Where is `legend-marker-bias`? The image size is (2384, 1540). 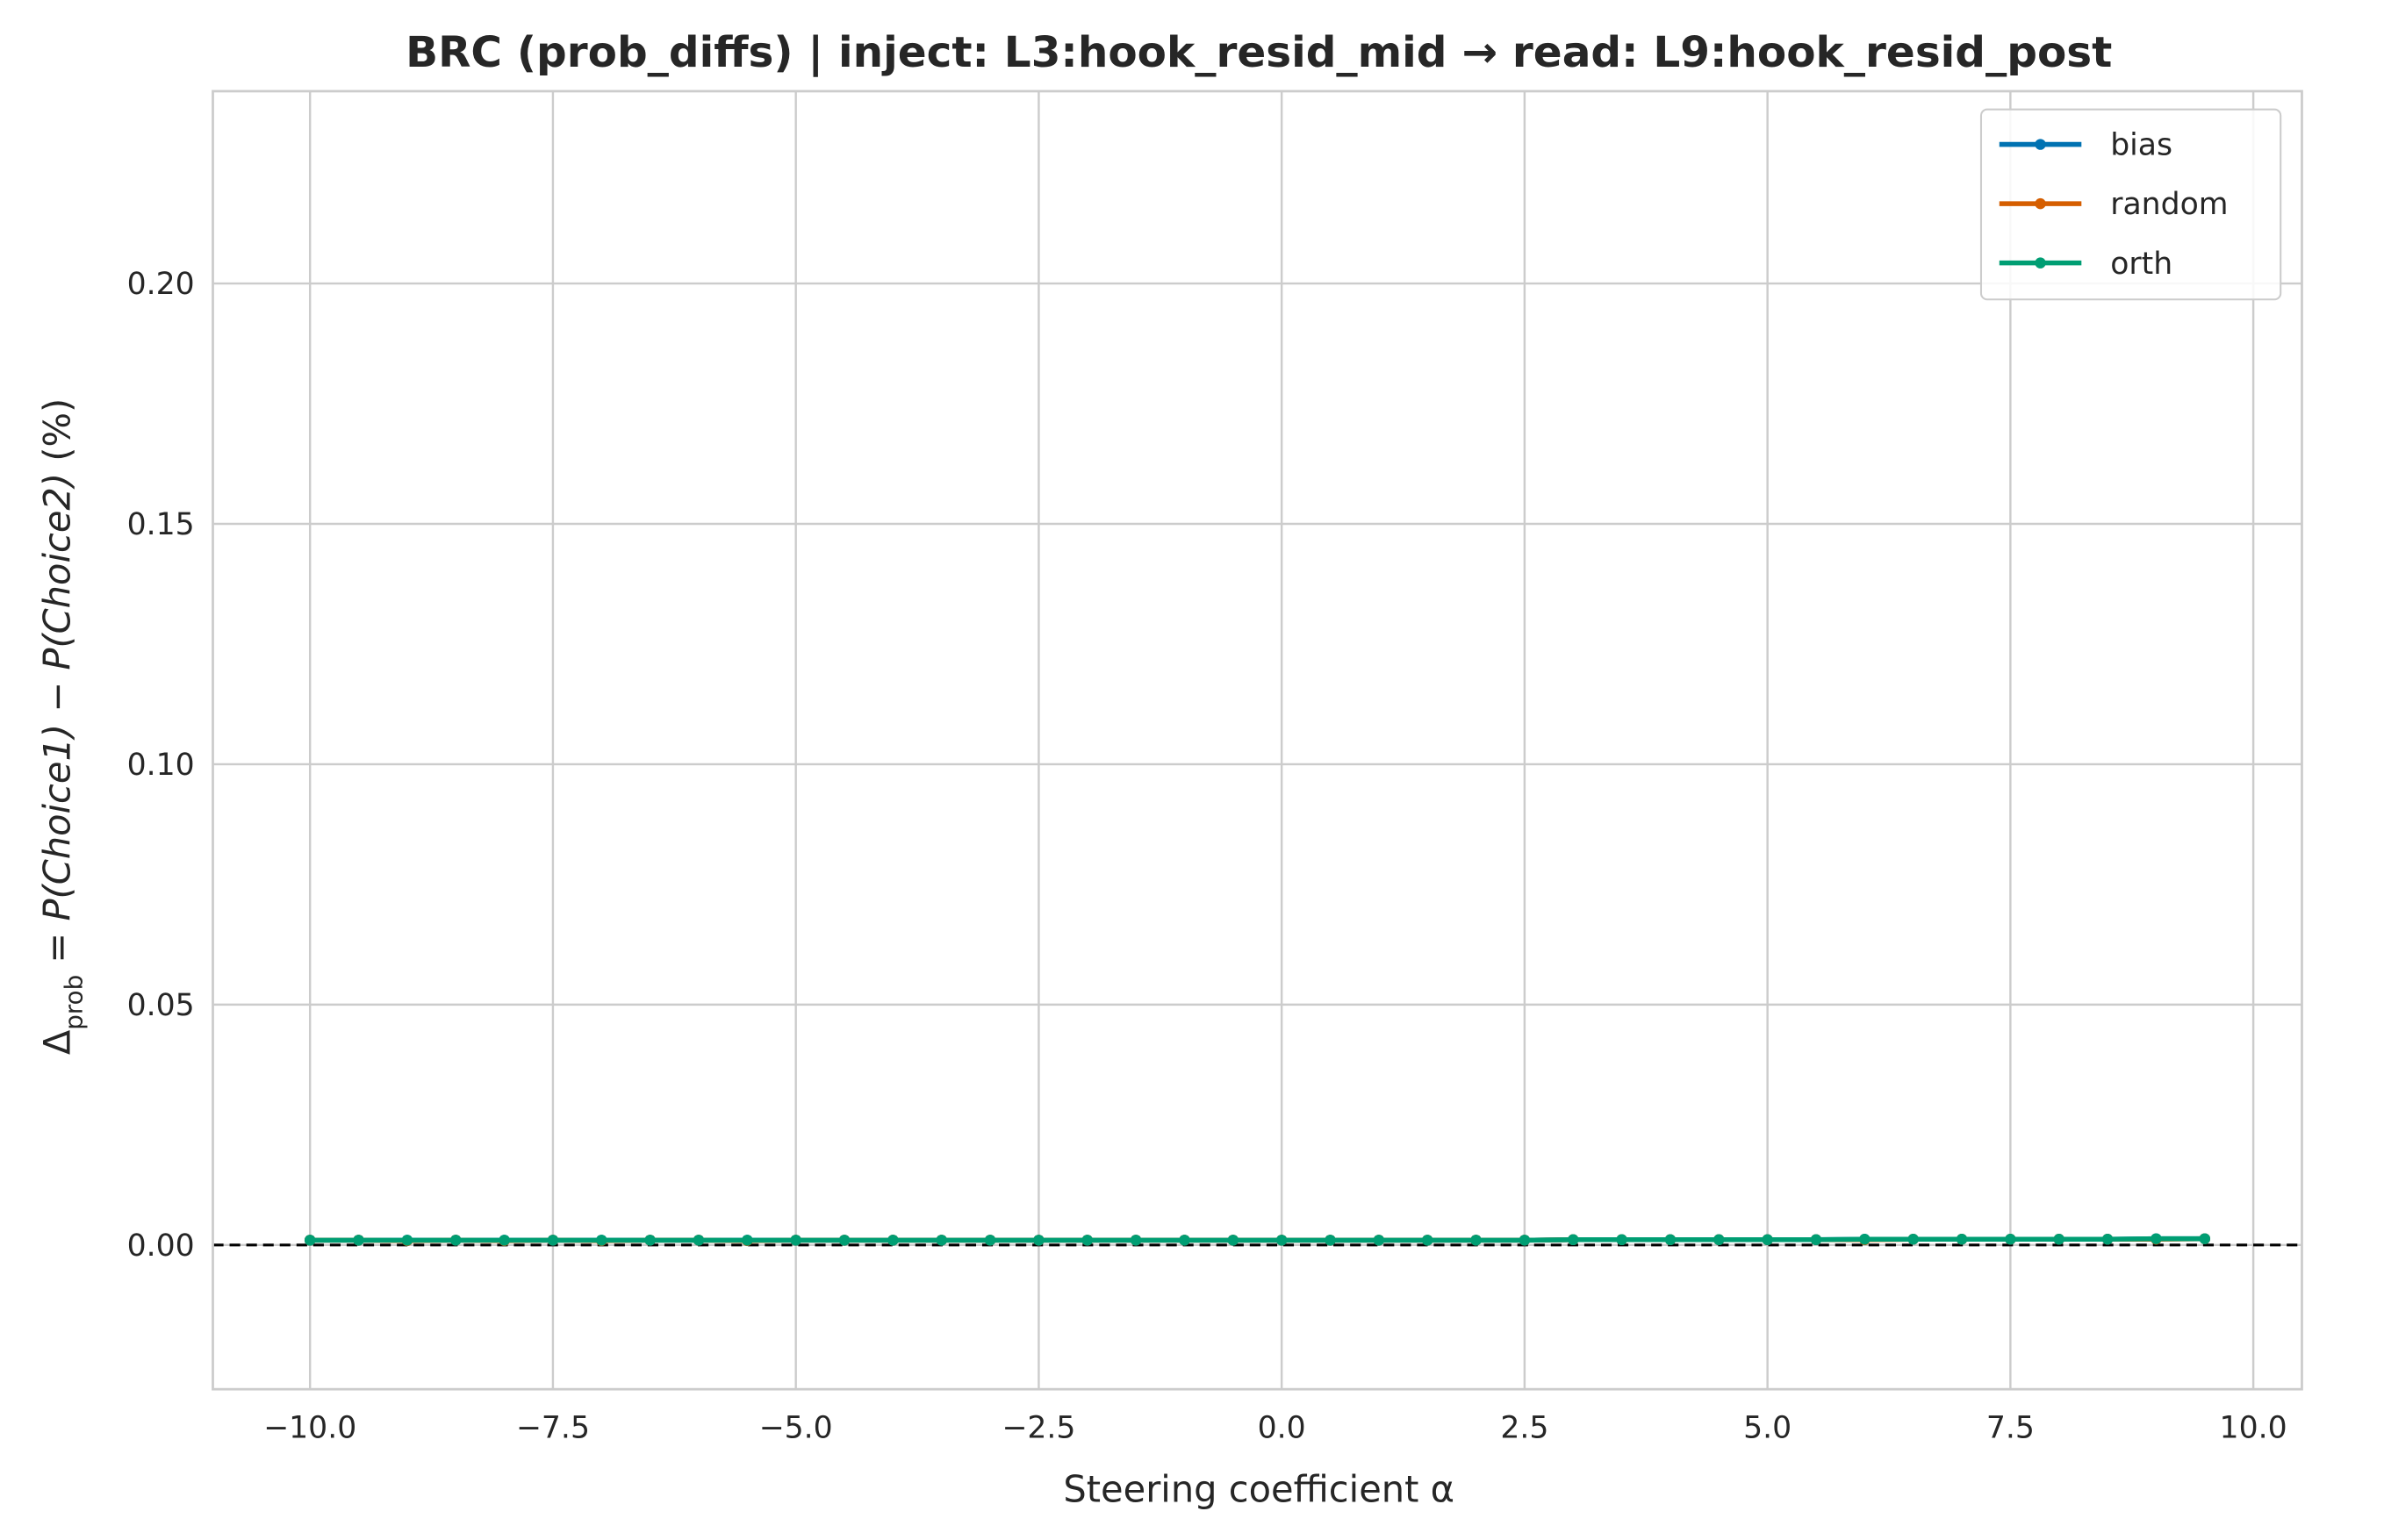
legend-marker-bias is located at coordinates (2040, 144).